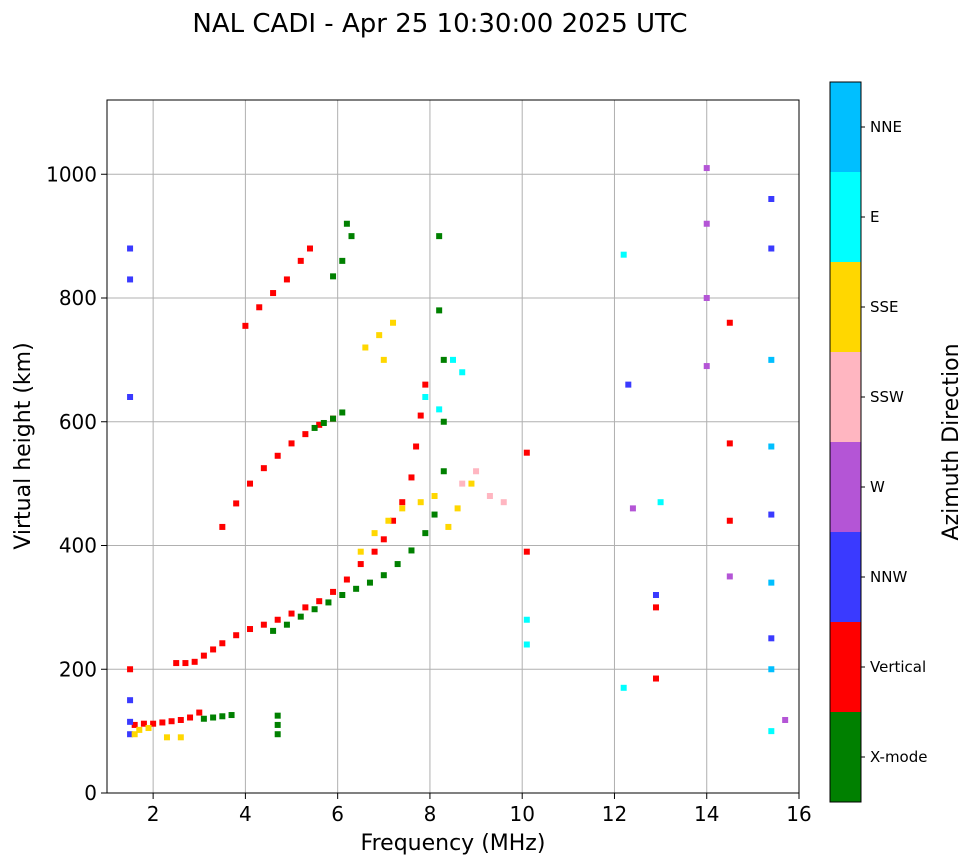 The width and height of the screenshot is (972, 865). I want to click on y-tick-label: 200, so click(78, 669).